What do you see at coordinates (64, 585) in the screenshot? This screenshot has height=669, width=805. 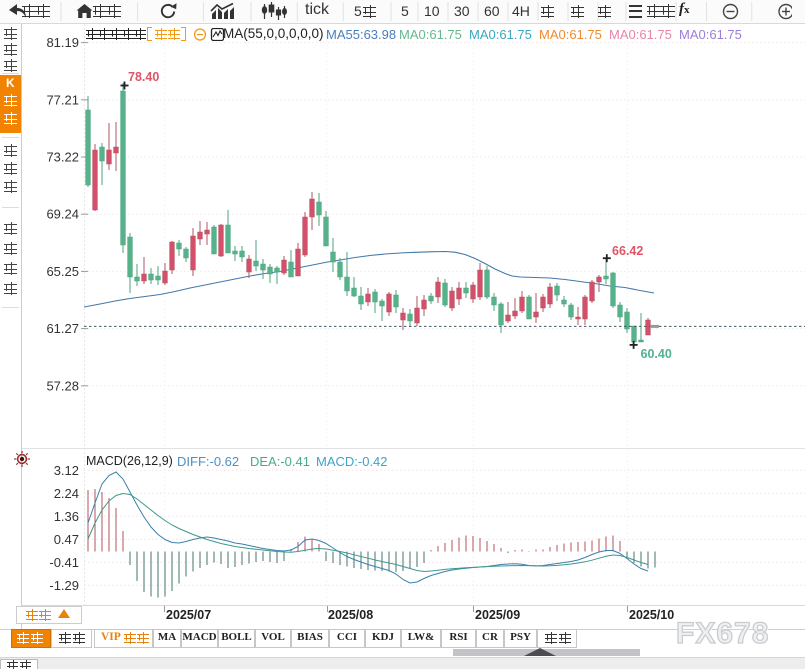 I see `svg-text: -1.29` at bounding box center [64, 585].